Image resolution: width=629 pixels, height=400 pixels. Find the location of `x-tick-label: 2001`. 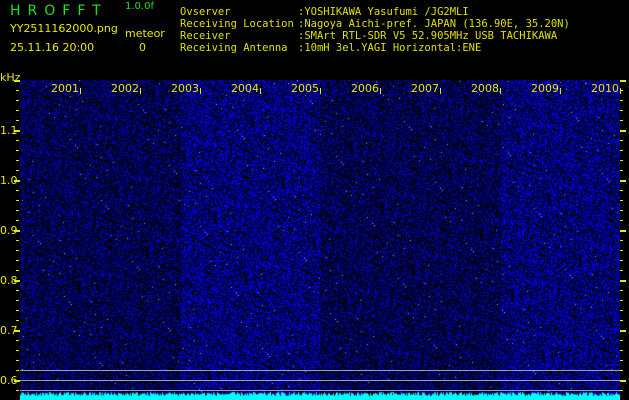

x-tick-label: 2001 is located at coordinates (65, 88).